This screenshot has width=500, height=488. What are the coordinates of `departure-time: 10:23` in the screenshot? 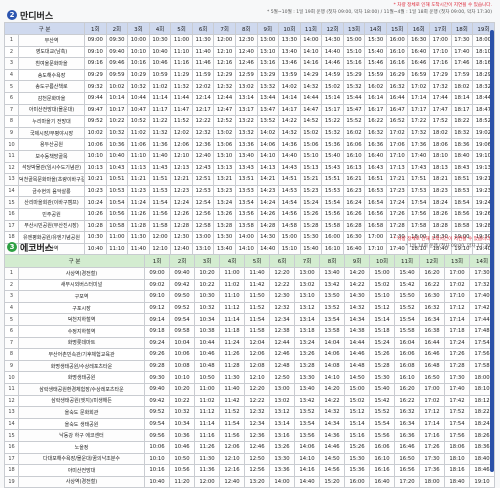 It's located at (95, 191).